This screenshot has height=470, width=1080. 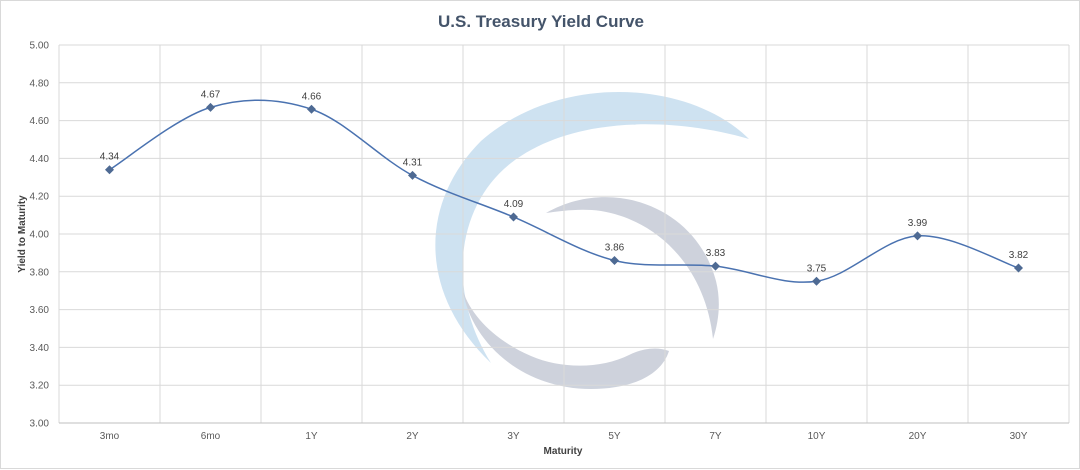 I want to click on y-tick-label: 3.80, so click(x=40, y=272).